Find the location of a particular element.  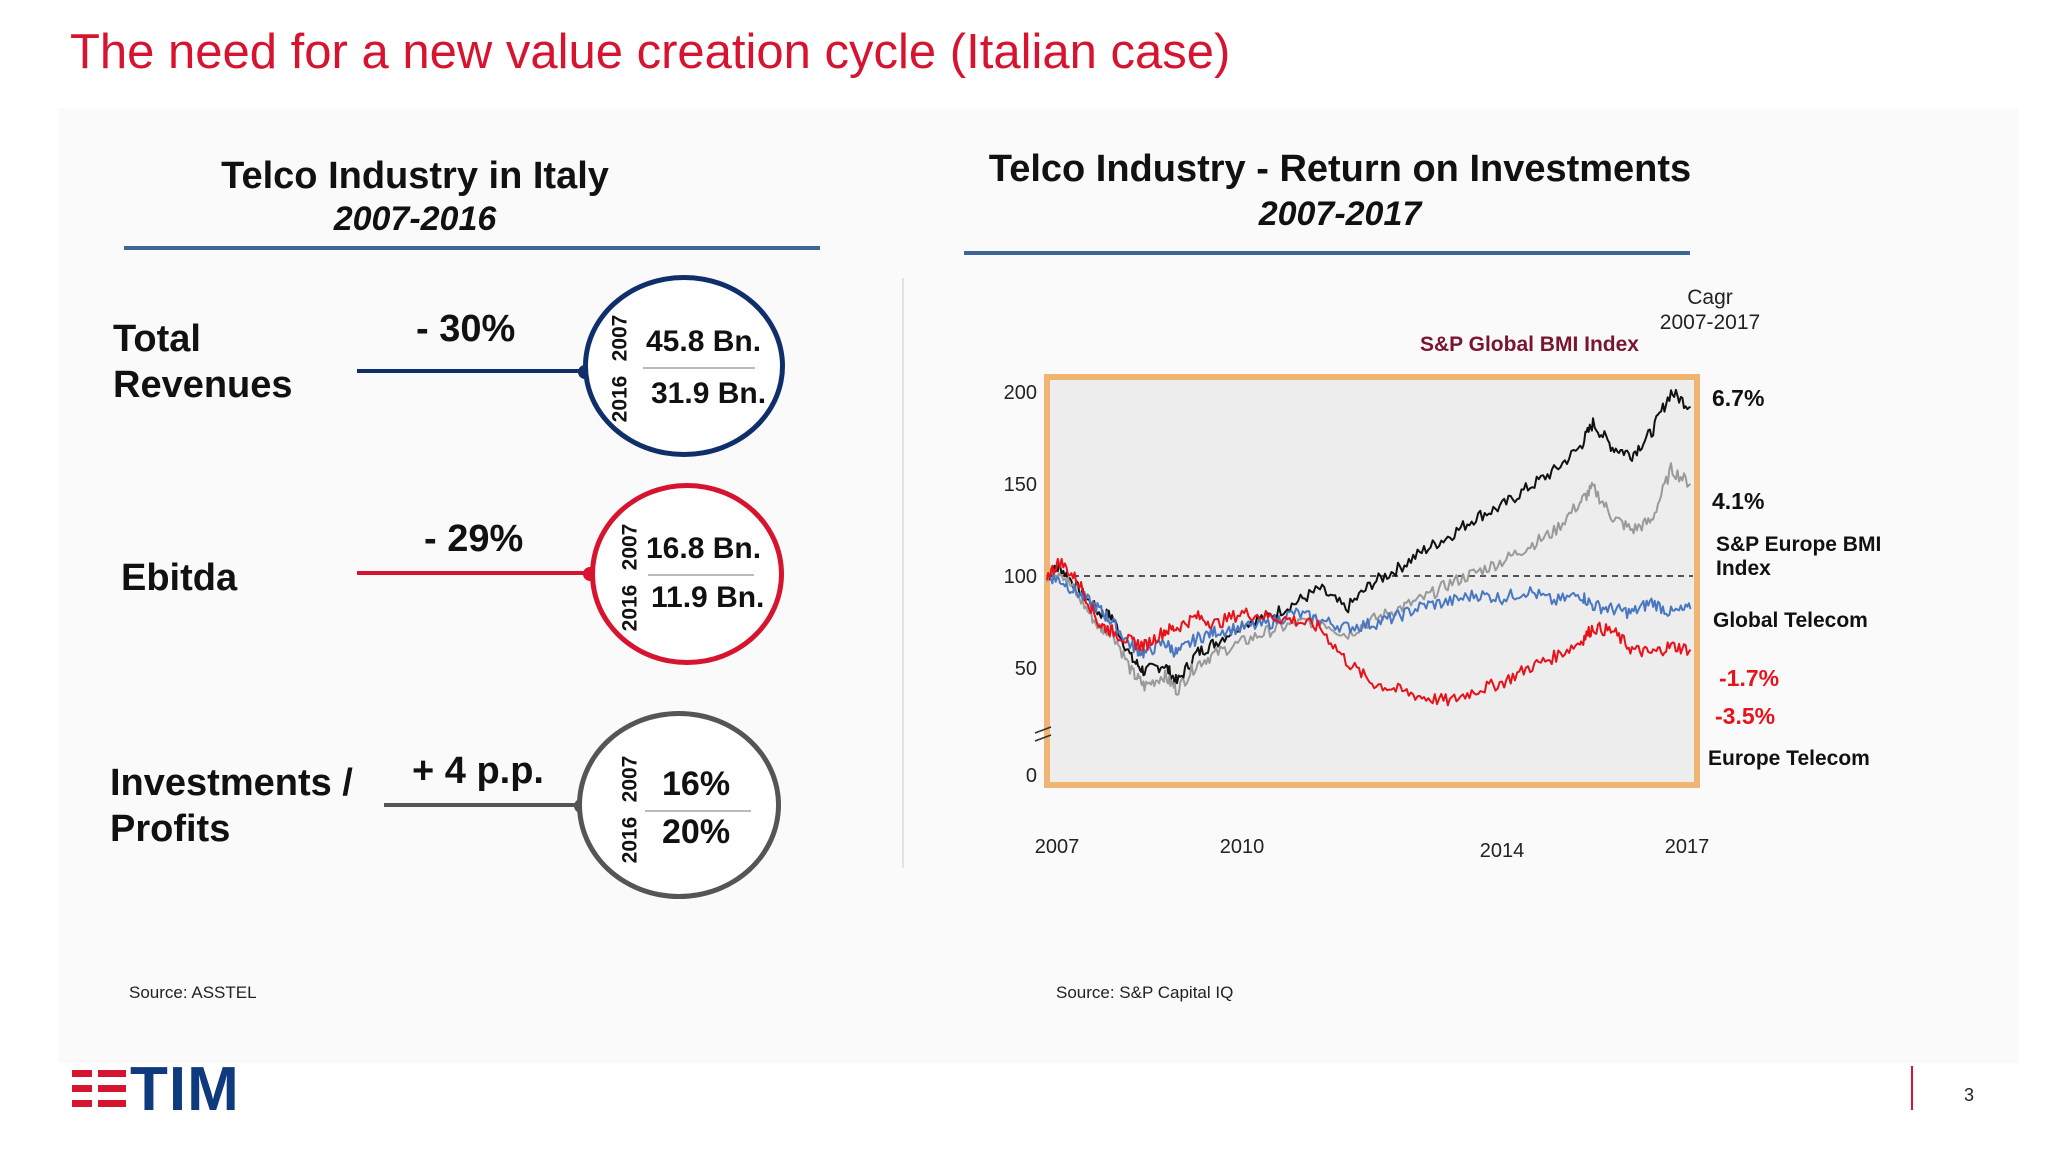

x-tick-label: 2017 is located at coordinates (1687, 847).